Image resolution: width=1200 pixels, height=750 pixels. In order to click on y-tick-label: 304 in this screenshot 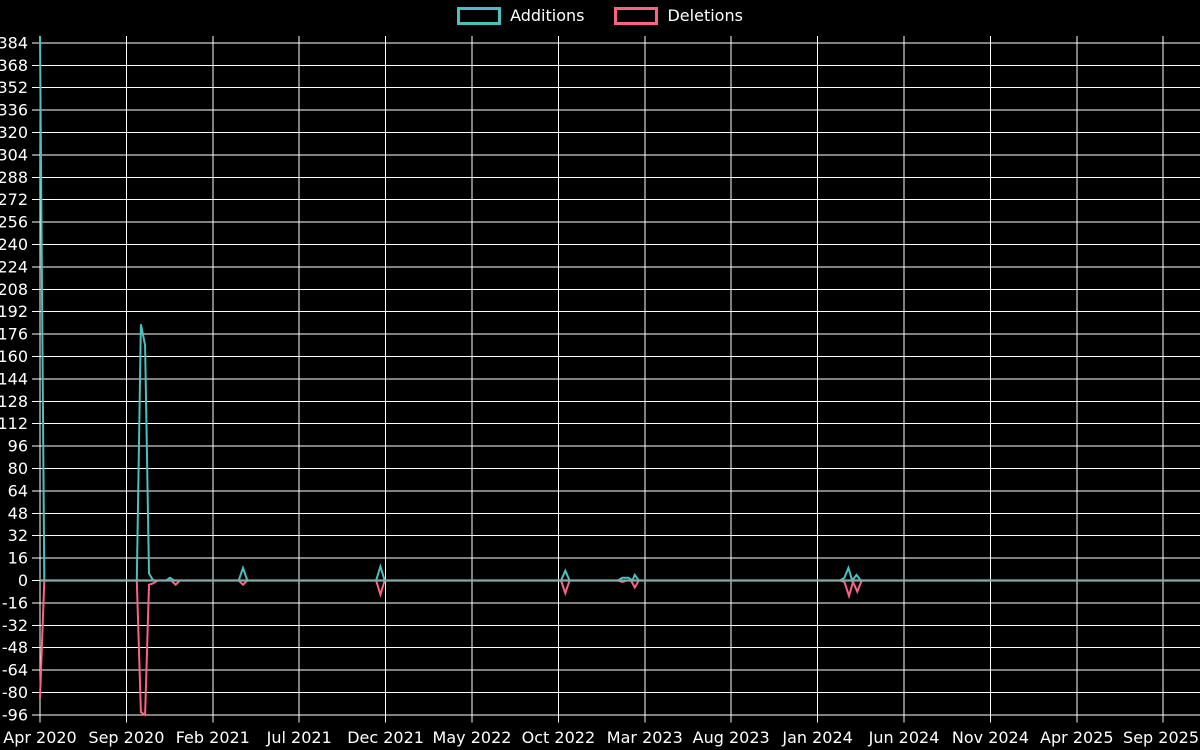, I will do `click(14, 154)`.